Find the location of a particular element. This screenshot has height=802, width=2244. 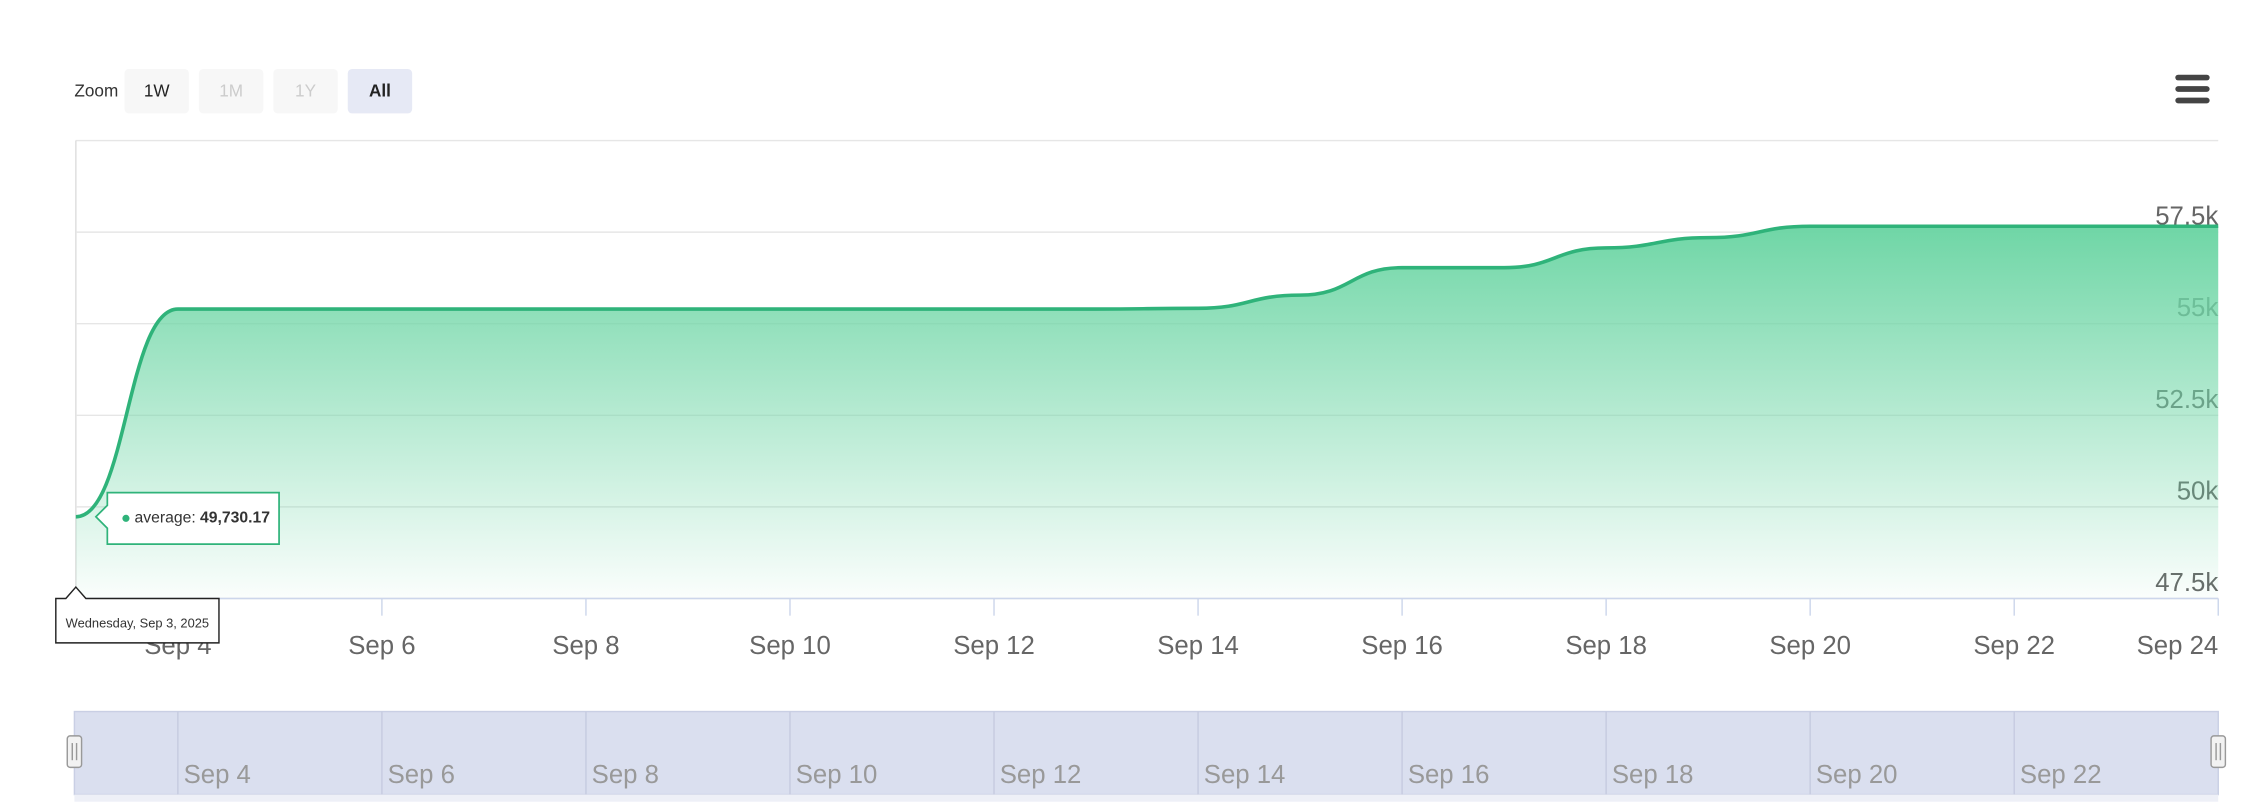

zoom-button: All is located at coordinates (380, 91).